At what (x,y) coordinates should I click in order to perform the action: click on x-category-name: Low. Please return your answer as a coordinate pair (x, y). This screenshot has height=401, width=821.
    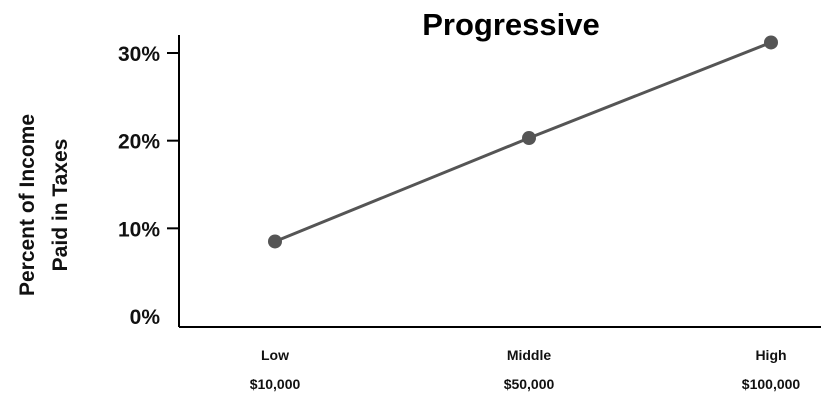
    Looking at the image, I should click on (275, 355).